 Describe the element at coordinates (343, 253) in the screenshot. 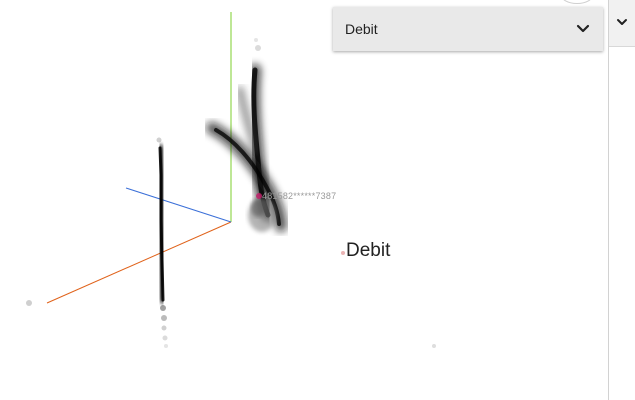

I see `label-anchor-point` at that location.